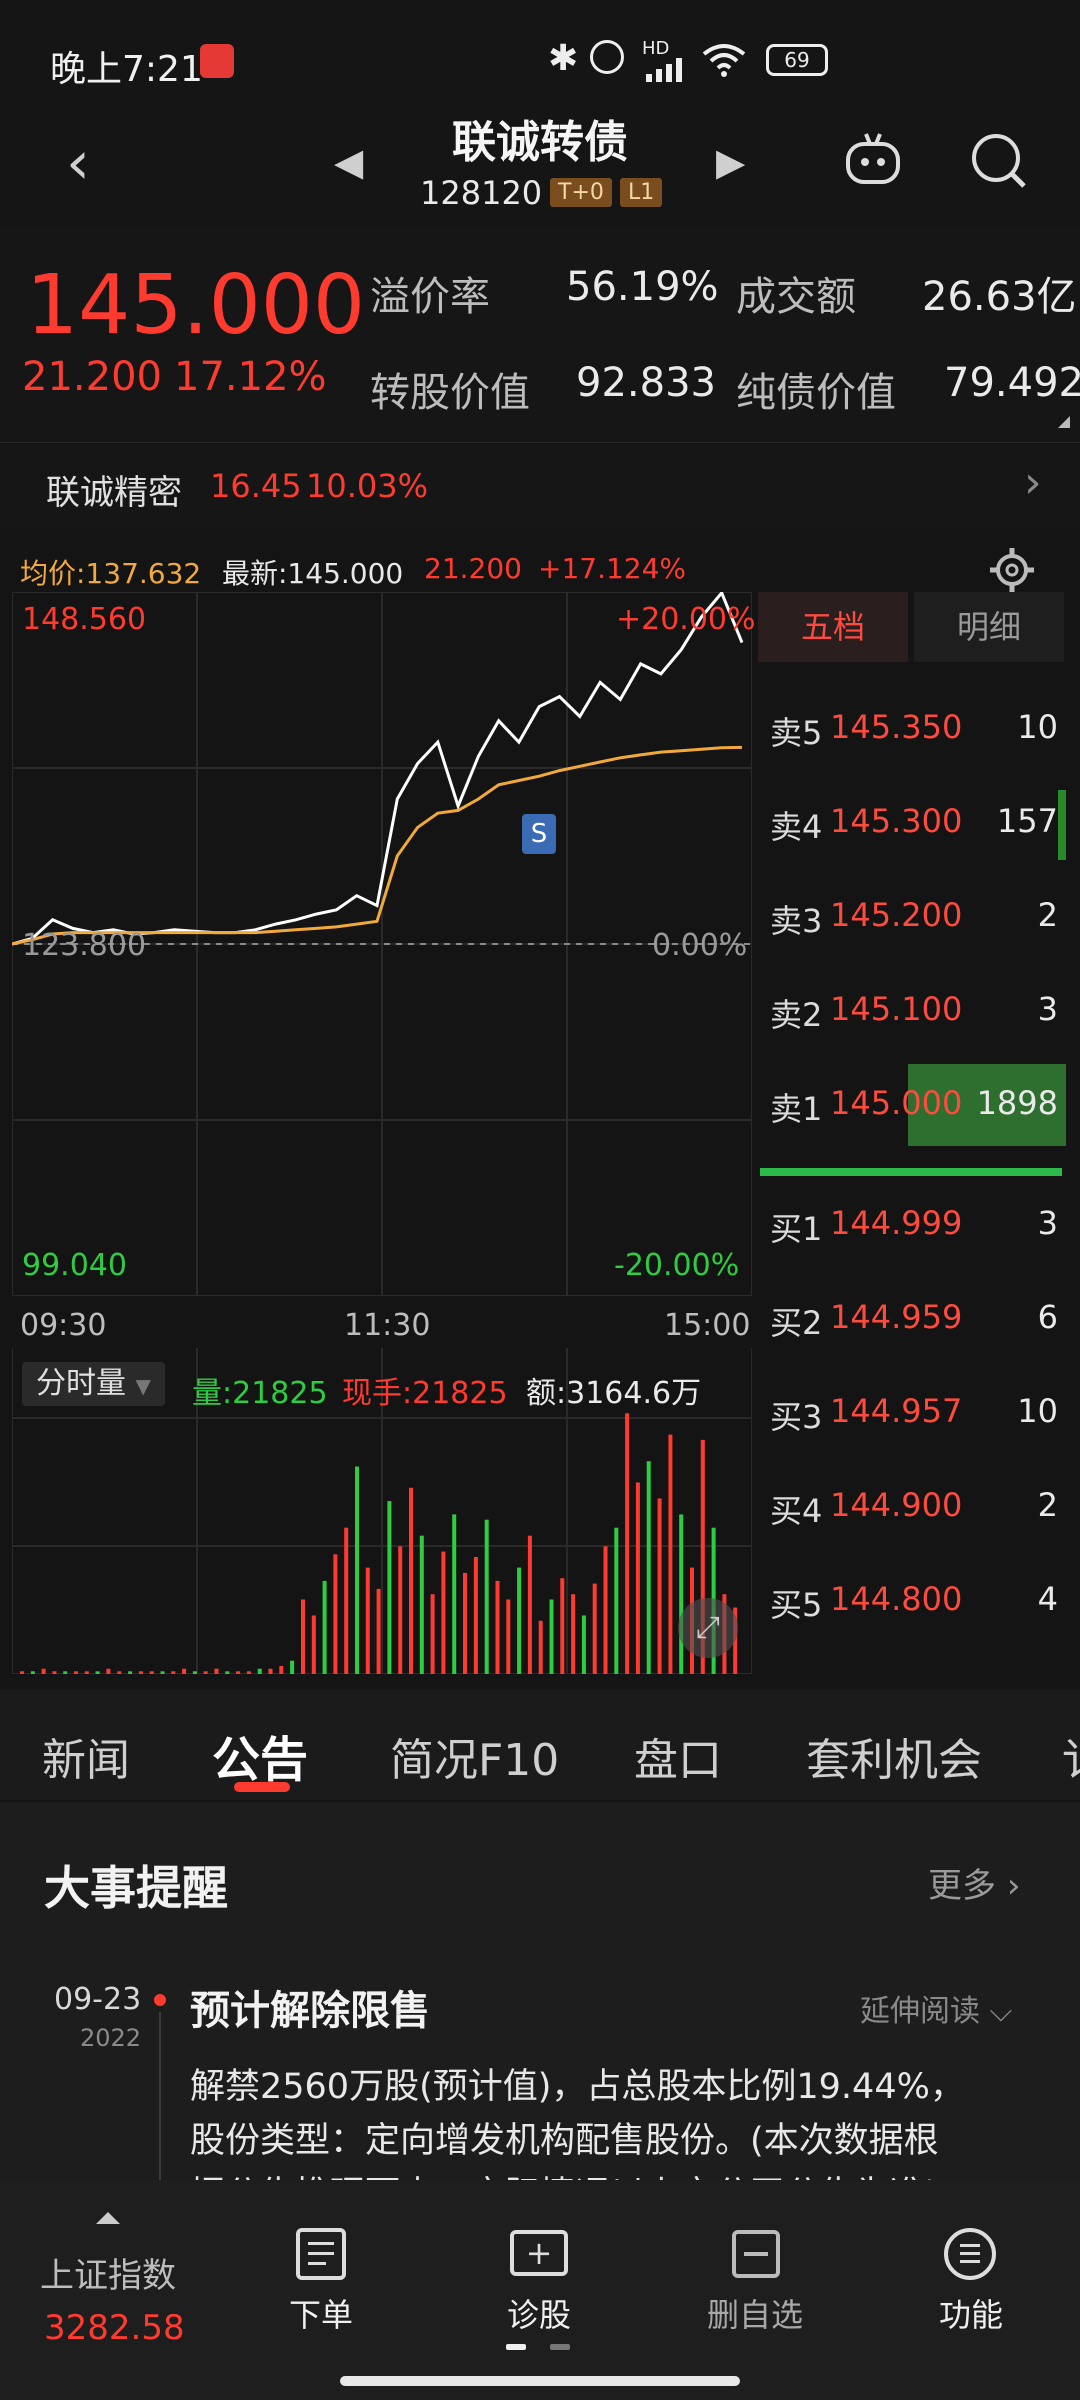 This screenshot has height=2400, width=1080. I want to click on expand-up-icon, so click(108, 2218).